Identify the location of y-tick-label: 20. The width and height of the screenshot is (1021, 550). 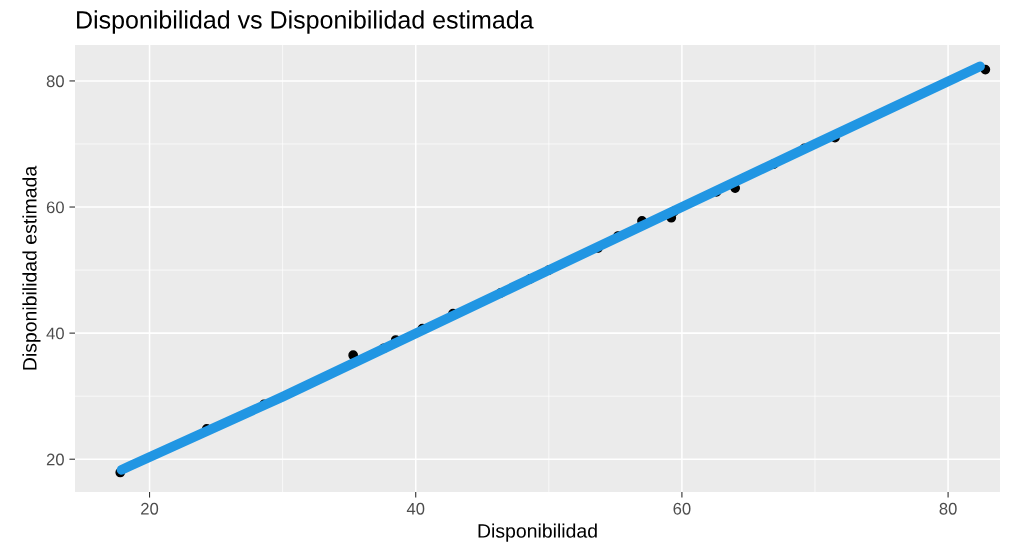
(55, 459).